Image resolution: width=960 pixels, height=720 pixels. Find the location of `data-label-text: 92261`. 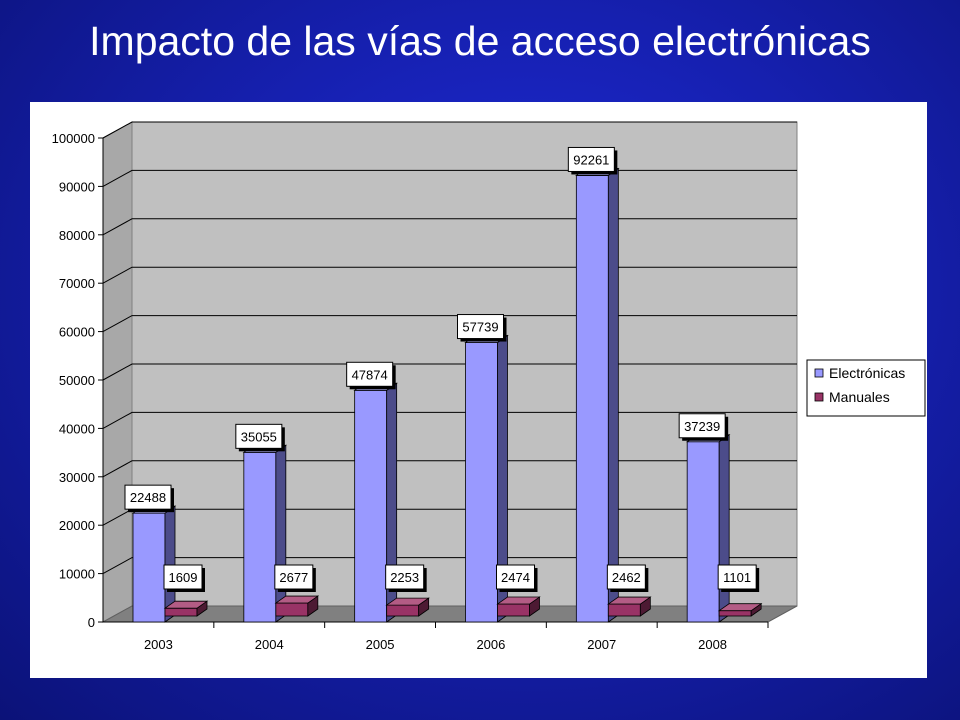

data-label-text: 92261 is located at coordinates (591, 159).